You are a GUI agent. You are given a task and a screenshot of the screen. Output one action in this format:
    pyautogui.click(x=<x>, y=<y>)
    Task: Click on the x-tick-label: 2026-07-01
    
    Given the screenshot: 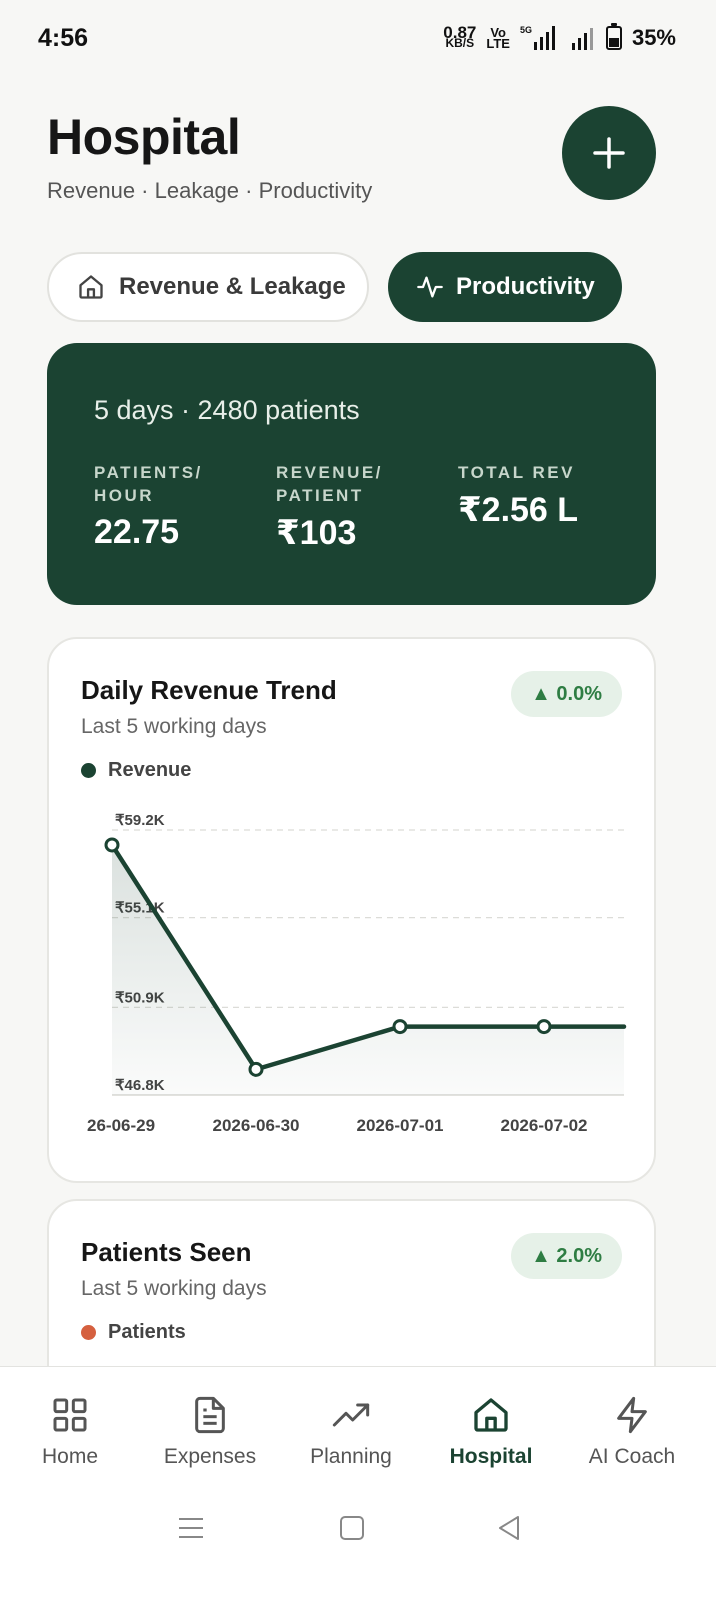 What is the action you would take?
    pyautogui.click(x=400, y=1125)
    